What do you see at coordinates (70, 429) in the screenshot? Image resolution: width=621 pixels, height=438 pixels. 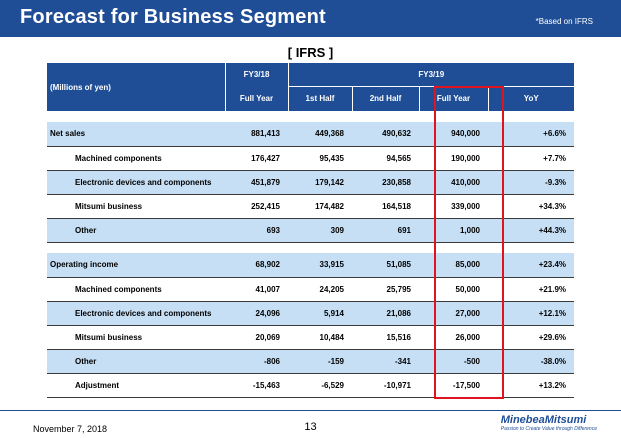 I see `footer-date: November 7, 2018` at bounding box center [70, 429].